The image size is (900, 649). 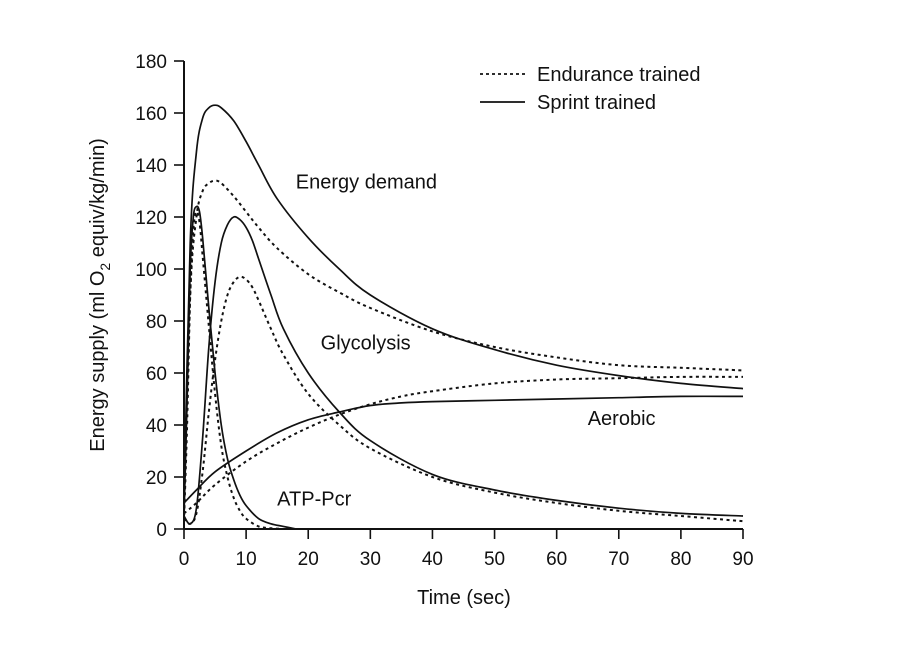 What do you see at coordinates (590, 89) in the screenshot?
I see `legend: Endurance trained Sprint trained` at bounding box center [590, 89].